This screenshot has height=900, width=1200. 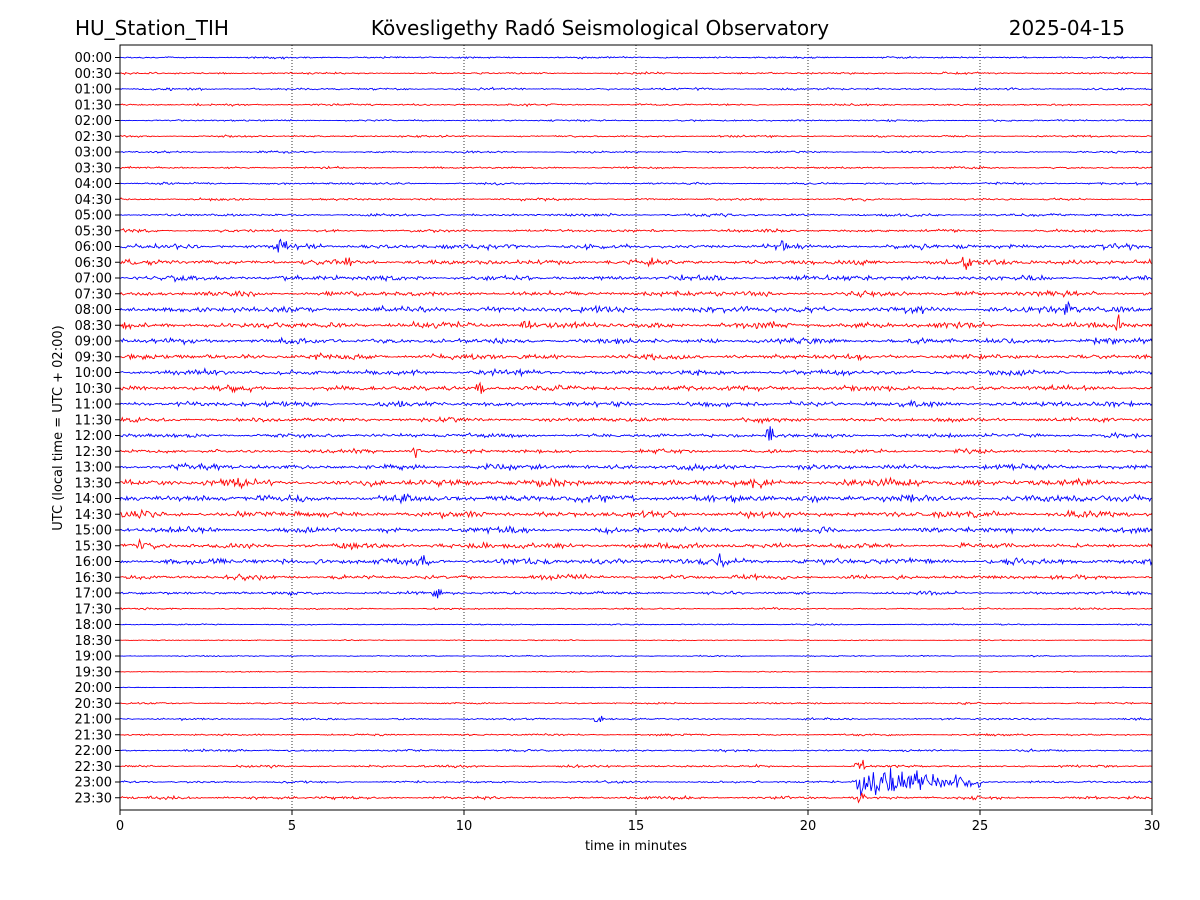 I want to click on y-tick-label: 14:00, so click(x=93, y=499).